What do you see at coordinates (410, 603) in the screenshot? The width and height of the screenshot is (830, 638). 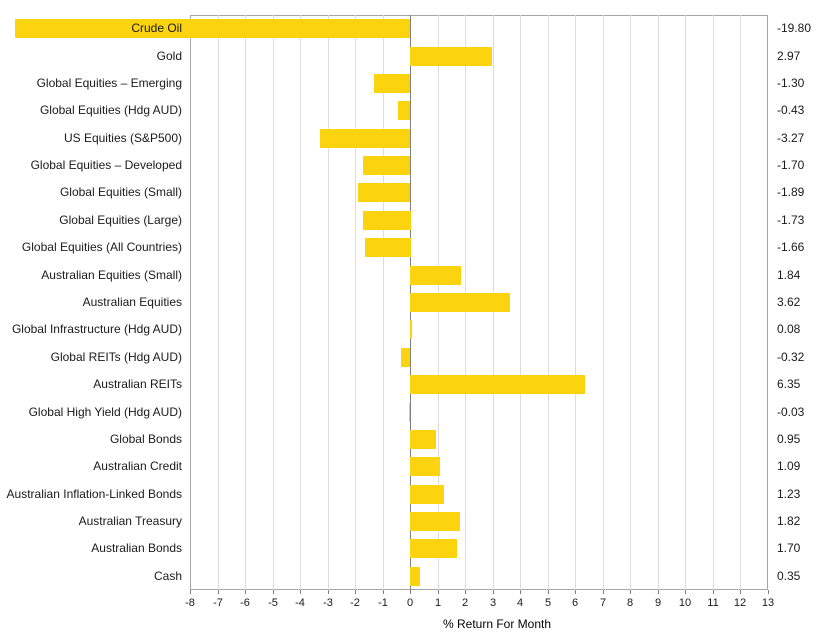 I see `x-tick-label: 0` at bounding box center [410, 603].